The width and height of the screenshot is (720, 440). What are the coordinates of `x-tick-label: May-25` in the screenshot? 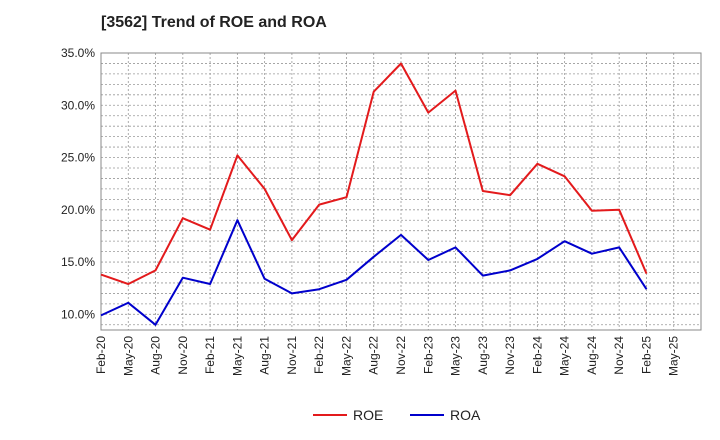 It's located at (674, 356).